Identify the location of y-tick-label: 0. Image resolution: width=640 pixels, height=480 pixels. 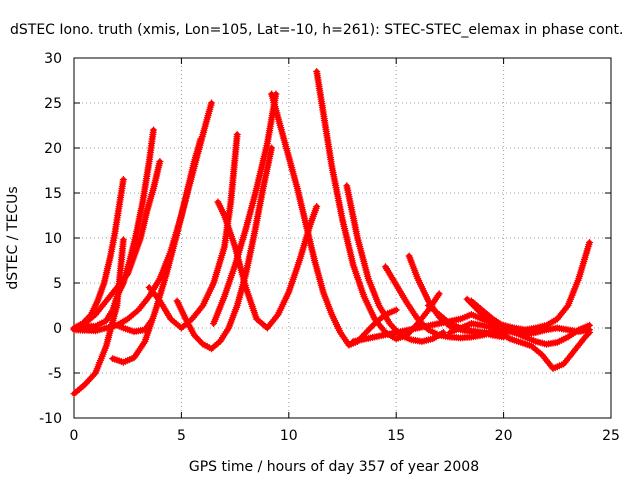
(57, 329).